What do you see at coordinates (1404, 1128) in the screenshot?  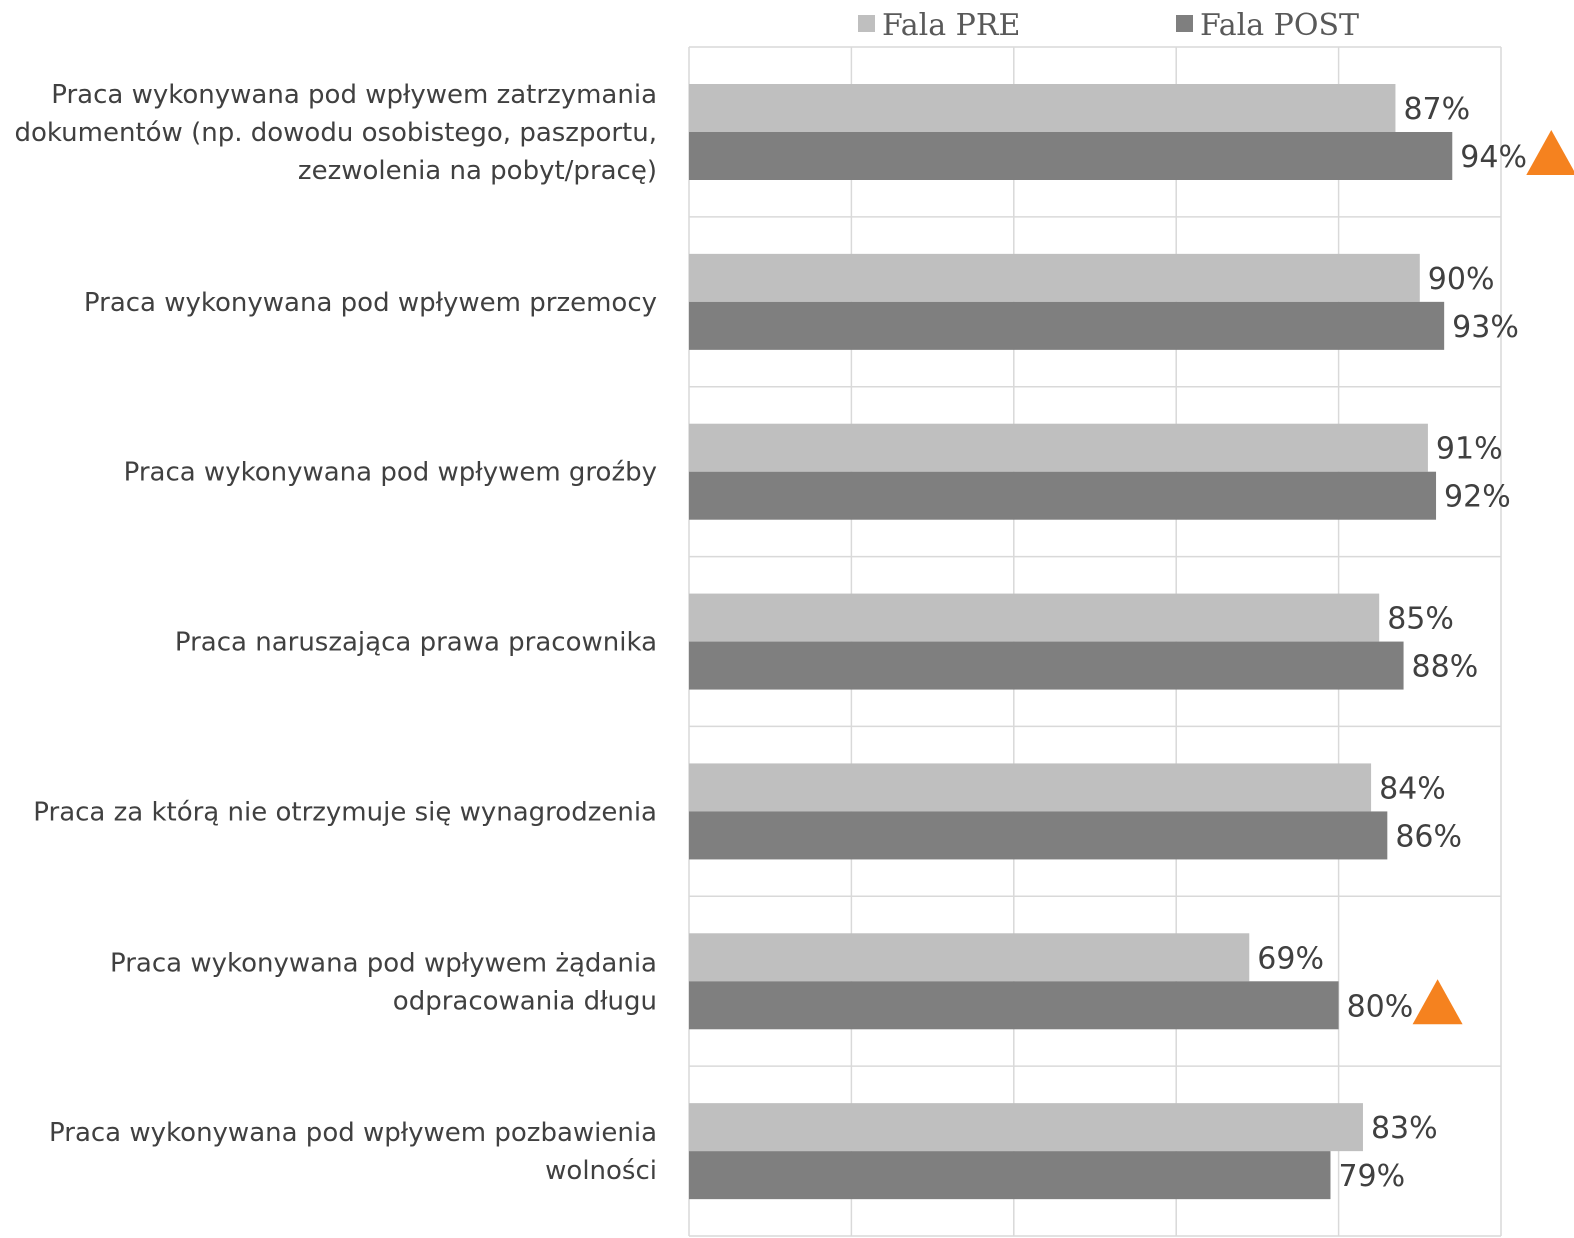 I see `value-label-pre-7: 83%` at bounding box center [1404, 1128].